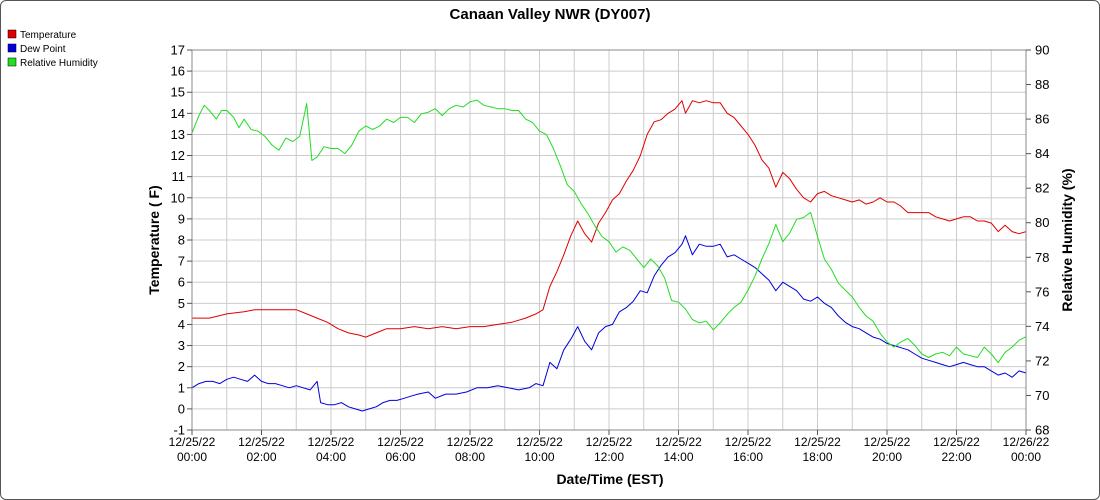  Describe the element at coordinates (817, 457) in the screenshot. I see `x-tick-time: 18:00` at that location.